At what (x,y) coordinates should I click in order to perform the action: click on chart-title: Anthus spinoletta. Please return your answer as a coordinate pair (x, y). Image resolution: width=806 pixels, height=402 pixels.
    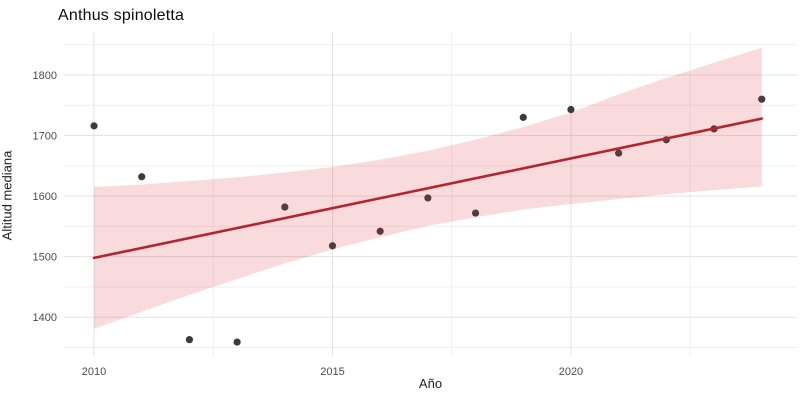
    Looking at the image, I should click on (121, 15).